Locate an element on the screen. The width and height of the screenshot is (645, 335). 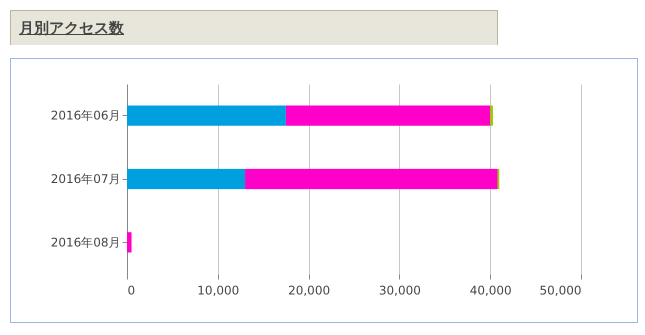
y-tick-label: 2016年08月 is located at coordinates (85, 242).